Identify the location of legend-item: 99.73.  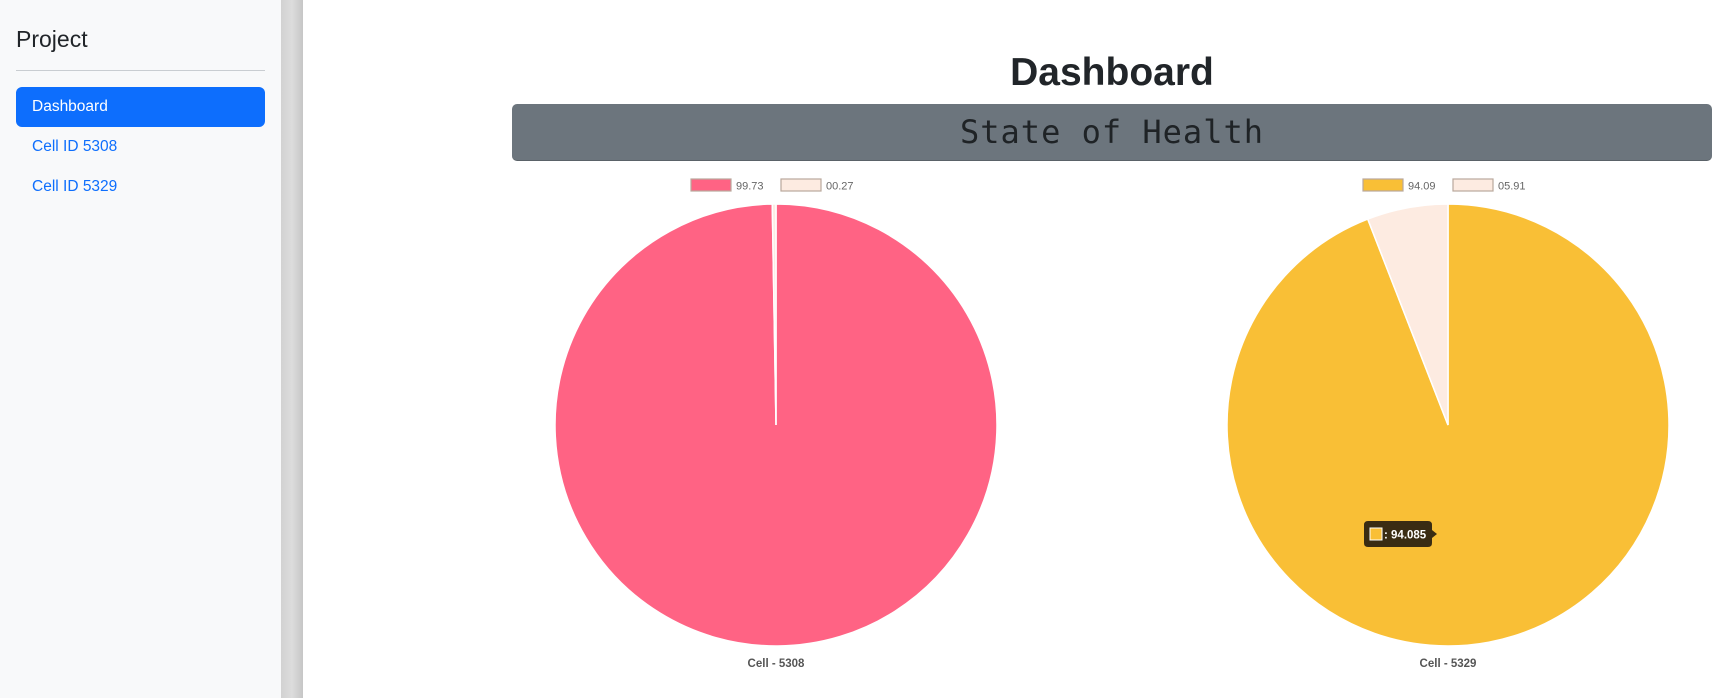
(727, 185).